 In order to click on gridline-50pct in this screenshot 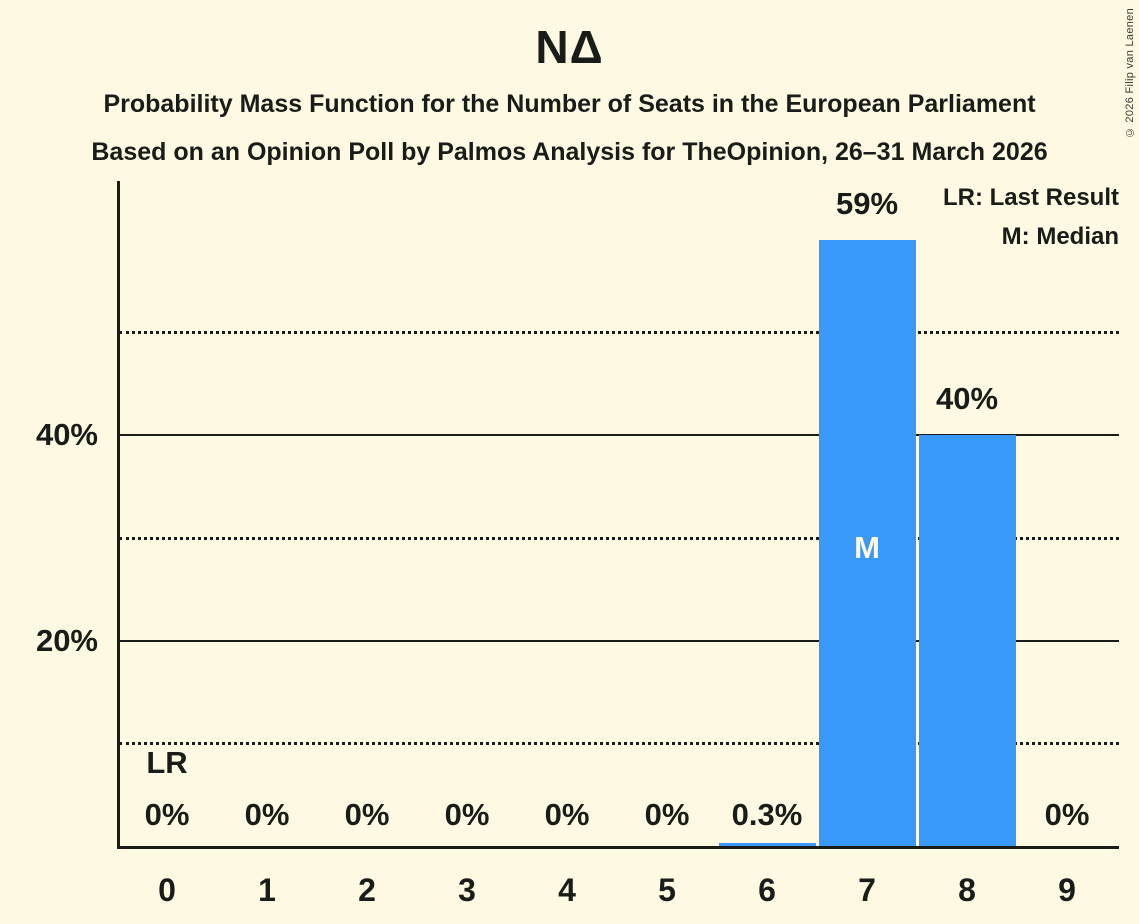, I will do `click(619, 333)`.